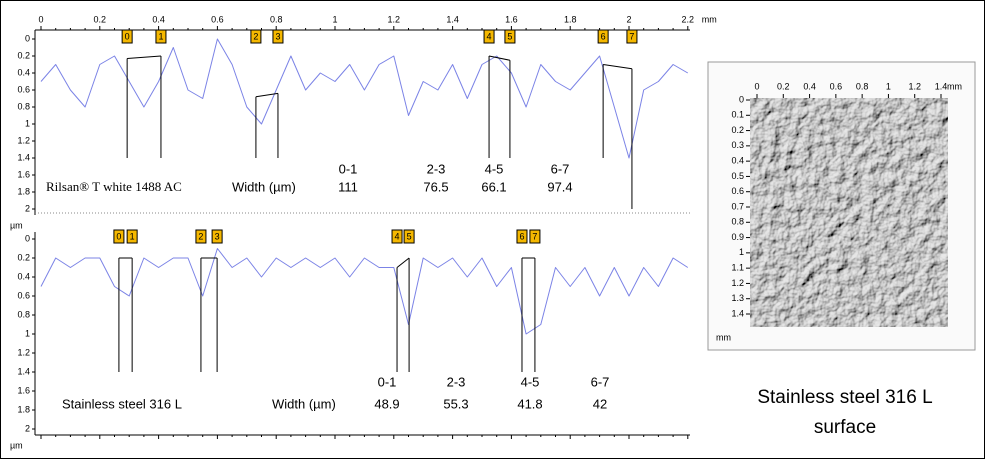 This screenshot has width=986, height=460. What do you see at coordinates (914, 86) in the screenshot?
I see `image-x-tick-label: 1.2` at bounding box center [914, 86].